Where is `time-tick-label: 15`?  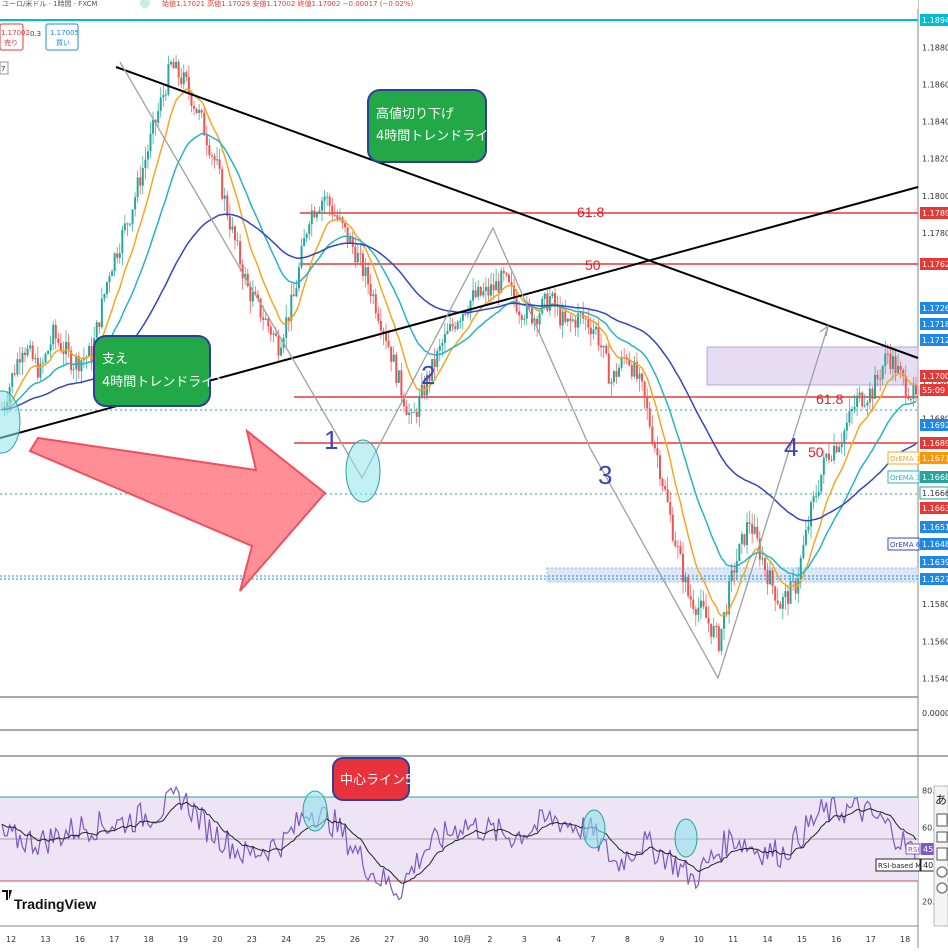 time-tick-label: 15 is located at coordinates (802, 939).